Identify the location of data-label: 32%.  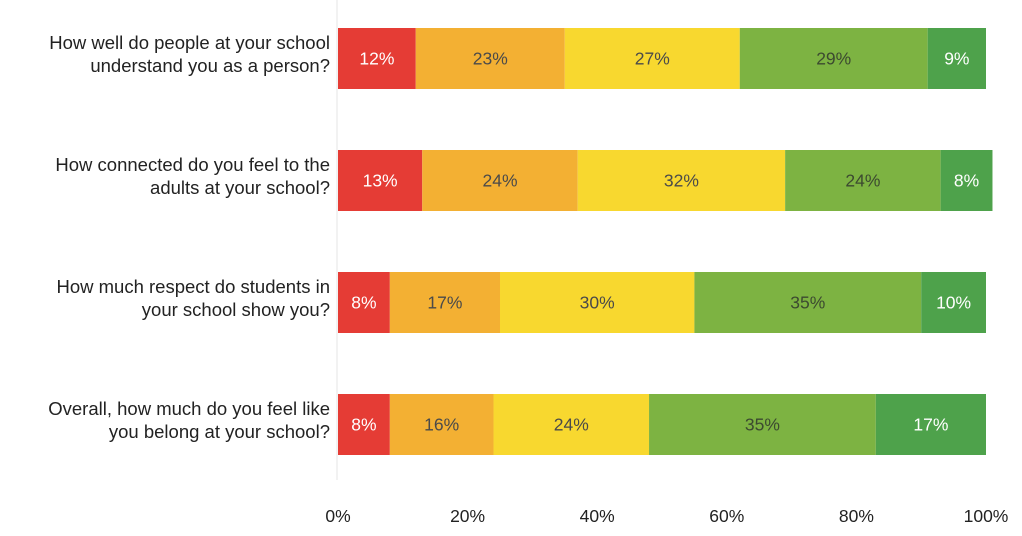
(681, 181).